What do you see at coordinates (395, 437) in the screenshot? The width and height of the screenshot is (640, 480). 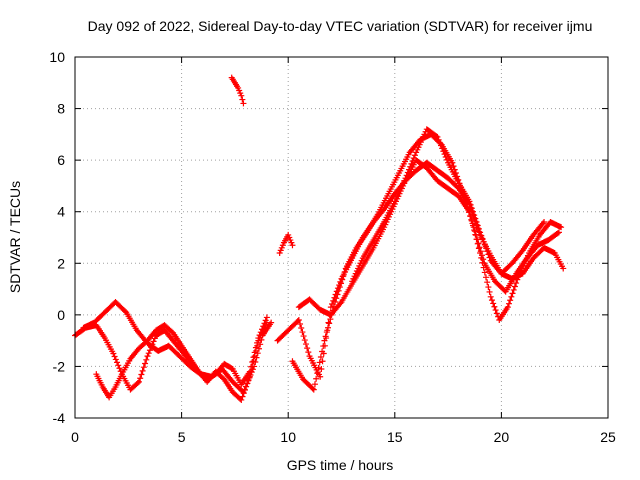 I see `x-tick-label: 15` at bounding box center [395, 437].